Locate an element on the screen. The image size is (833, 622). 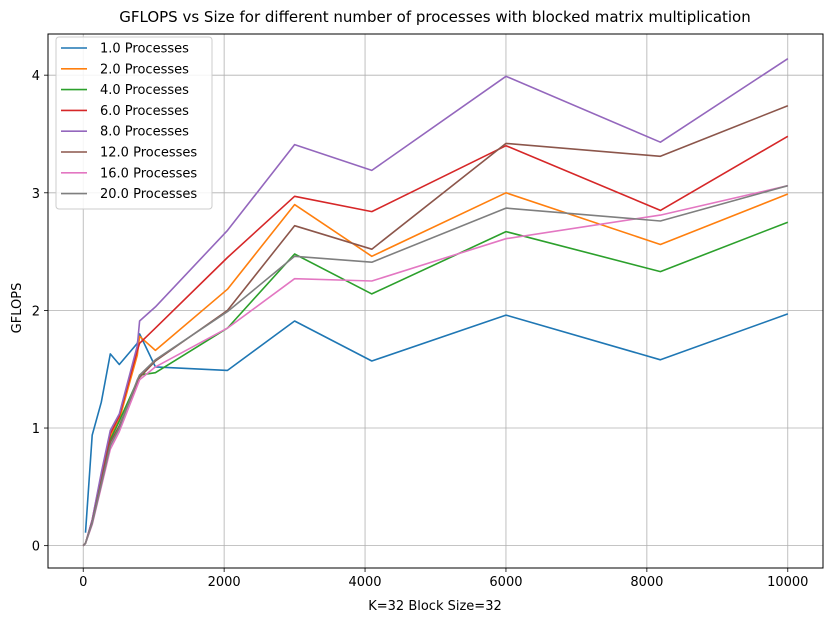
y-tick-label: 1 is located at coordinates (36, 429).